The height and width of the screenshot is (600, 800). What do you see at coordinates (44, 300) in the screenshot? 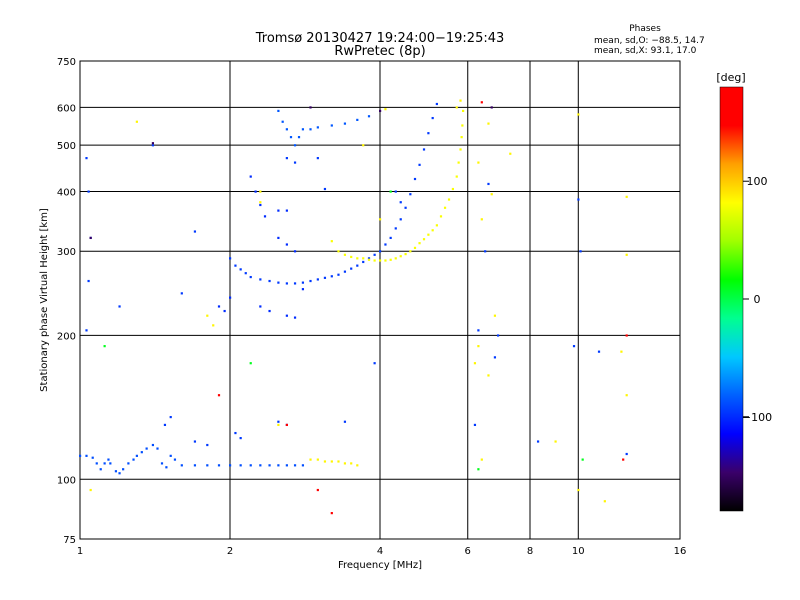
I see `y-axis-label: Stationary phase Virtual Height [km]` at bounding box center [44, 300].